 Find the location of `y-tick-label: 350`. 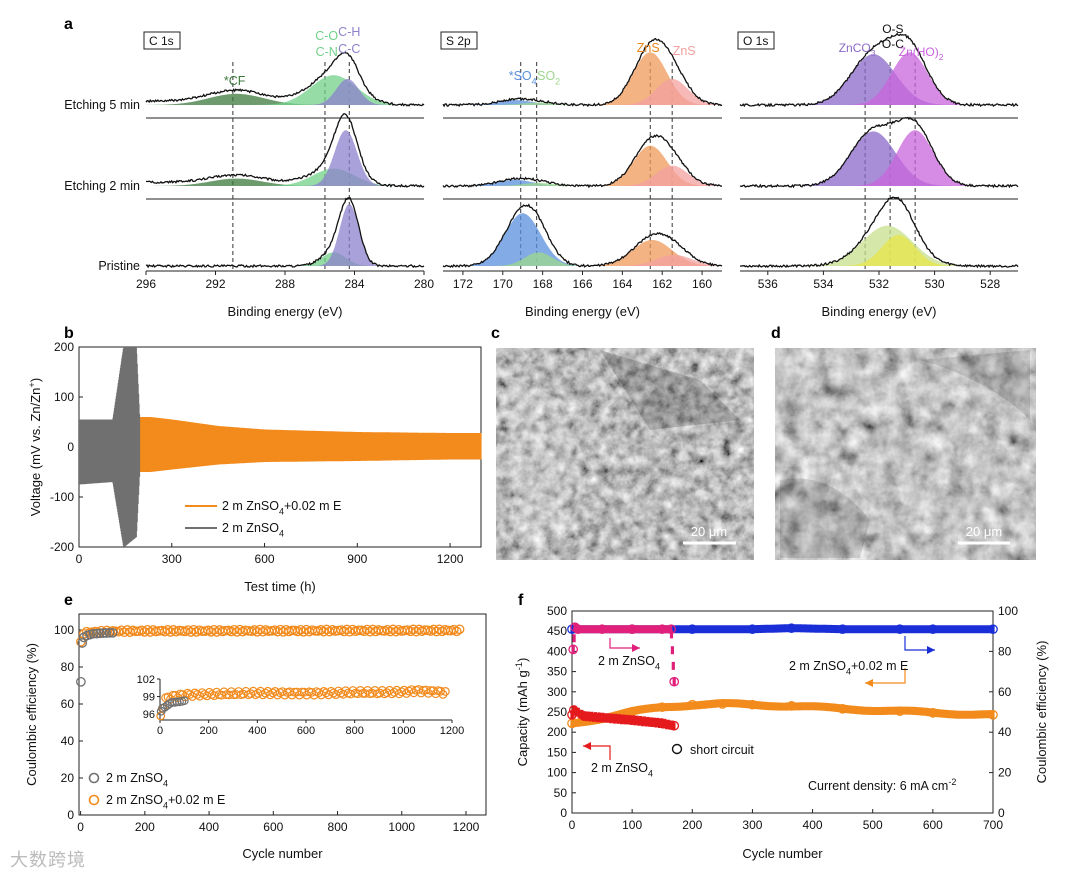

y-tick-label: 350 is located at coordinates (557, 672).